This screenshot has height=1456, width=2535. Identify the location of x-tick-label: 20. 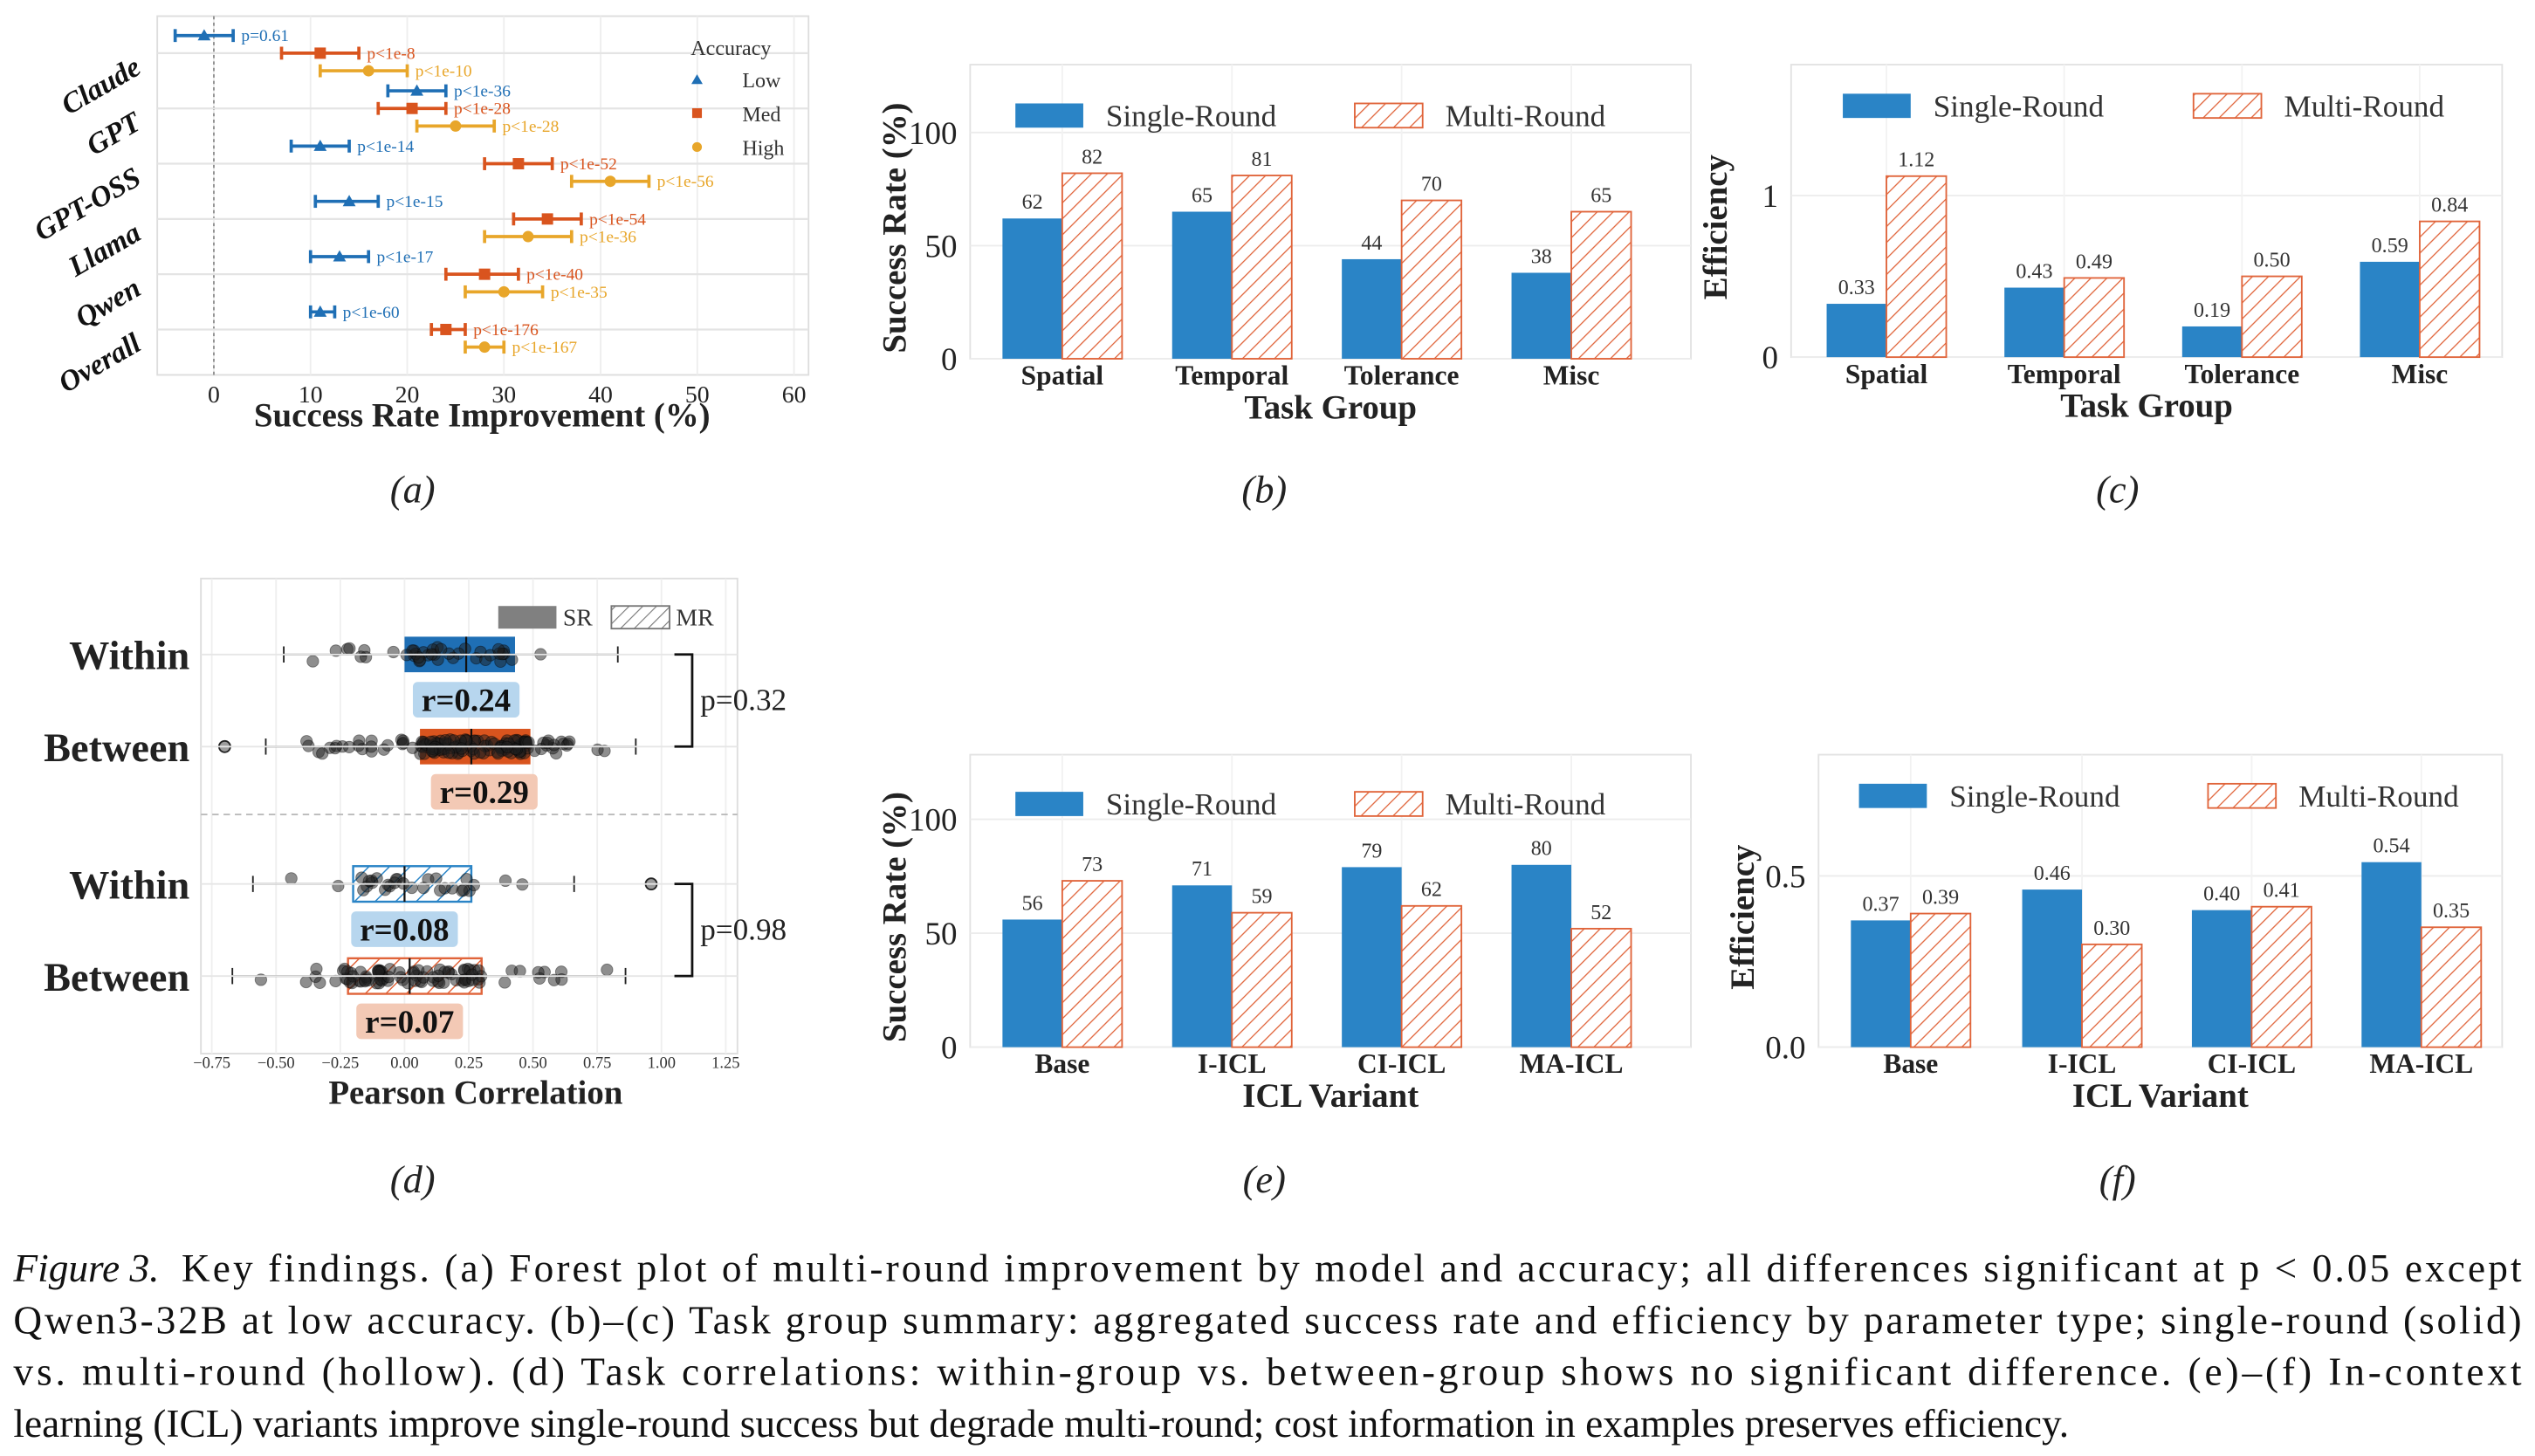
(407, 395).